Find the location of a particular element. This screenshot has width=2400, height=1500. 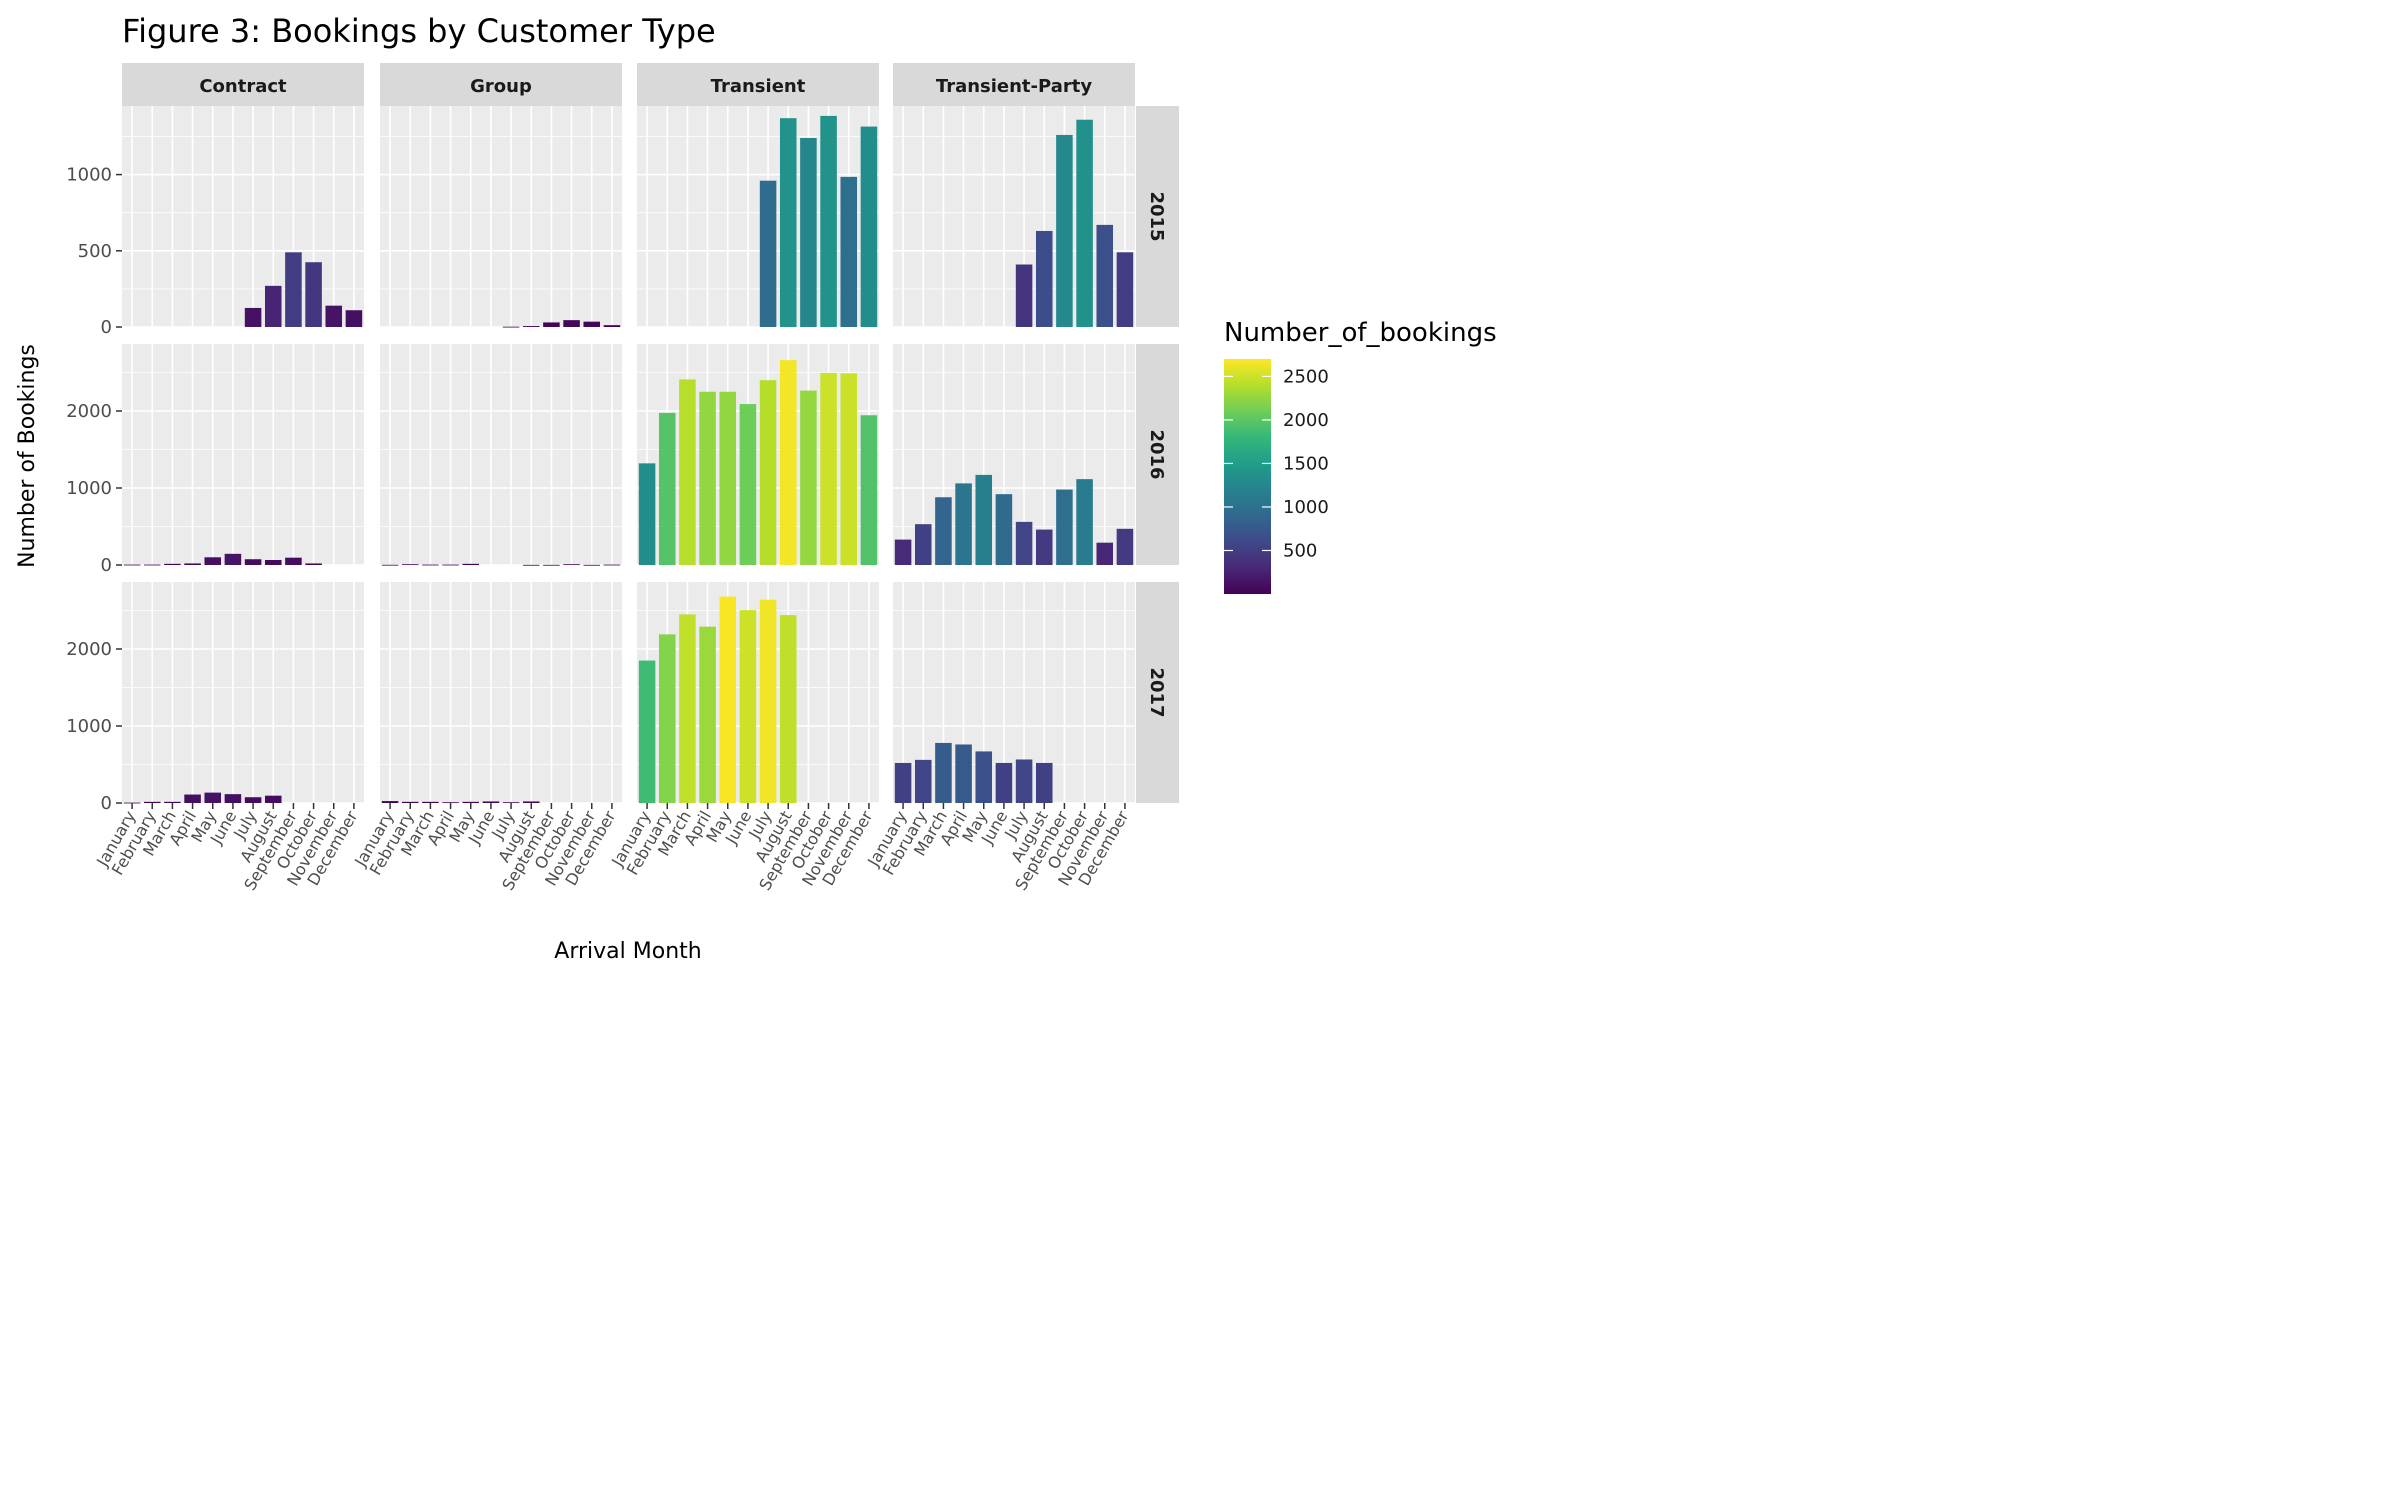

facet-strip-label: 2016 is located at coordinates (1156, 454).